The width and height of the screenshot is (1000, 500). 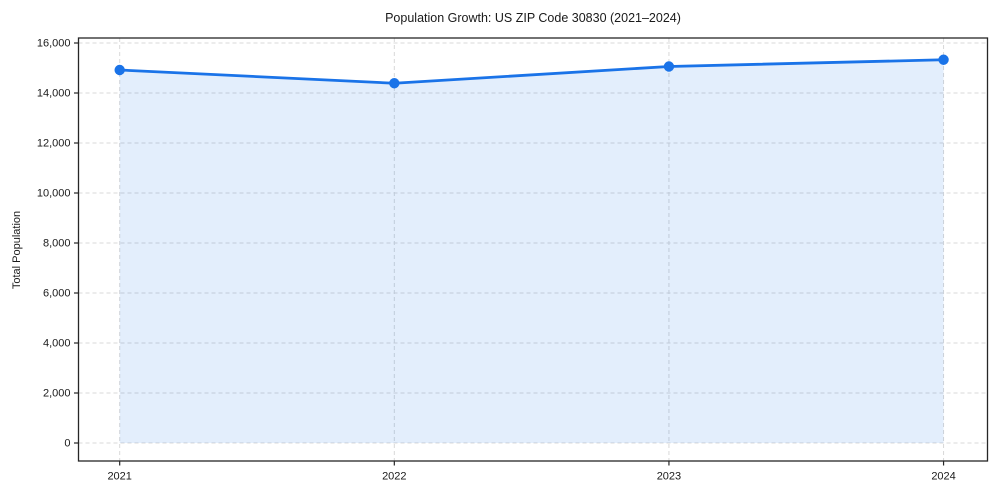 I want to click on y-tick-label: 12,000, so click(x=54, y=144).